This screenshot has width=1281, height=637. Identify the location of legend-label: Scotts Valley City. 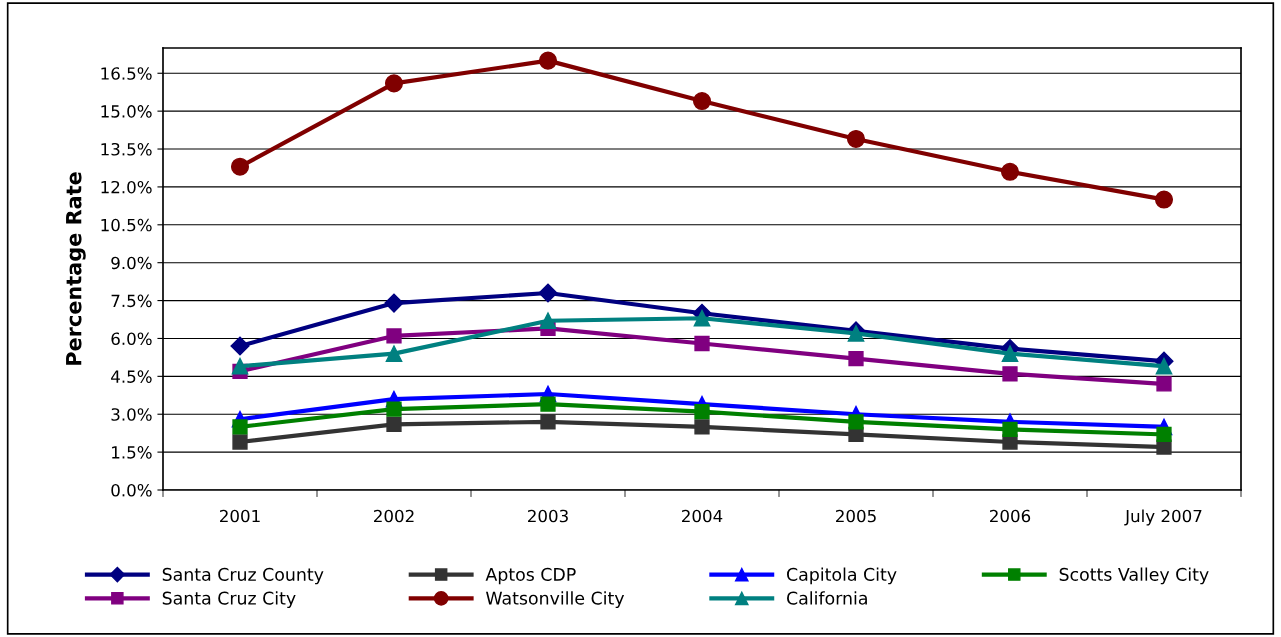
(1134, 576).